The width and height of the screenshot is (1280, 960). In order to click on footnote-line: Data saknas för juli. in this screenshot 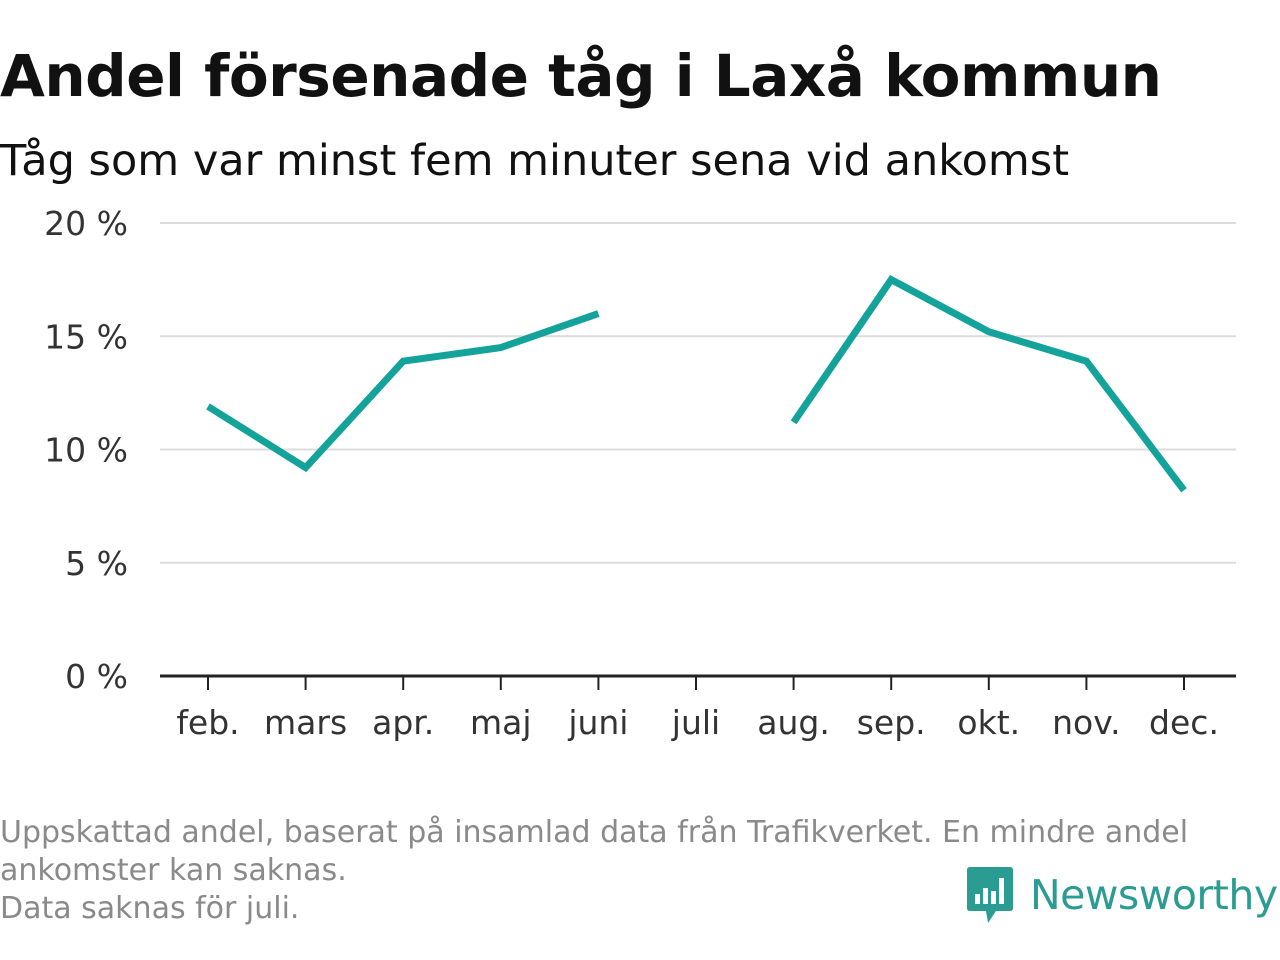, I will do `click(150, 908)`.